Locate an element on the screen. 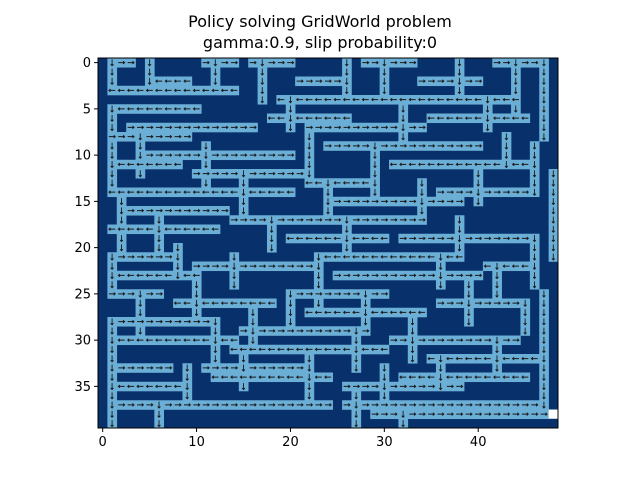 This screenshot has width=640, height=480. x-tick-label: 40 is located at coordinates (478, 442).